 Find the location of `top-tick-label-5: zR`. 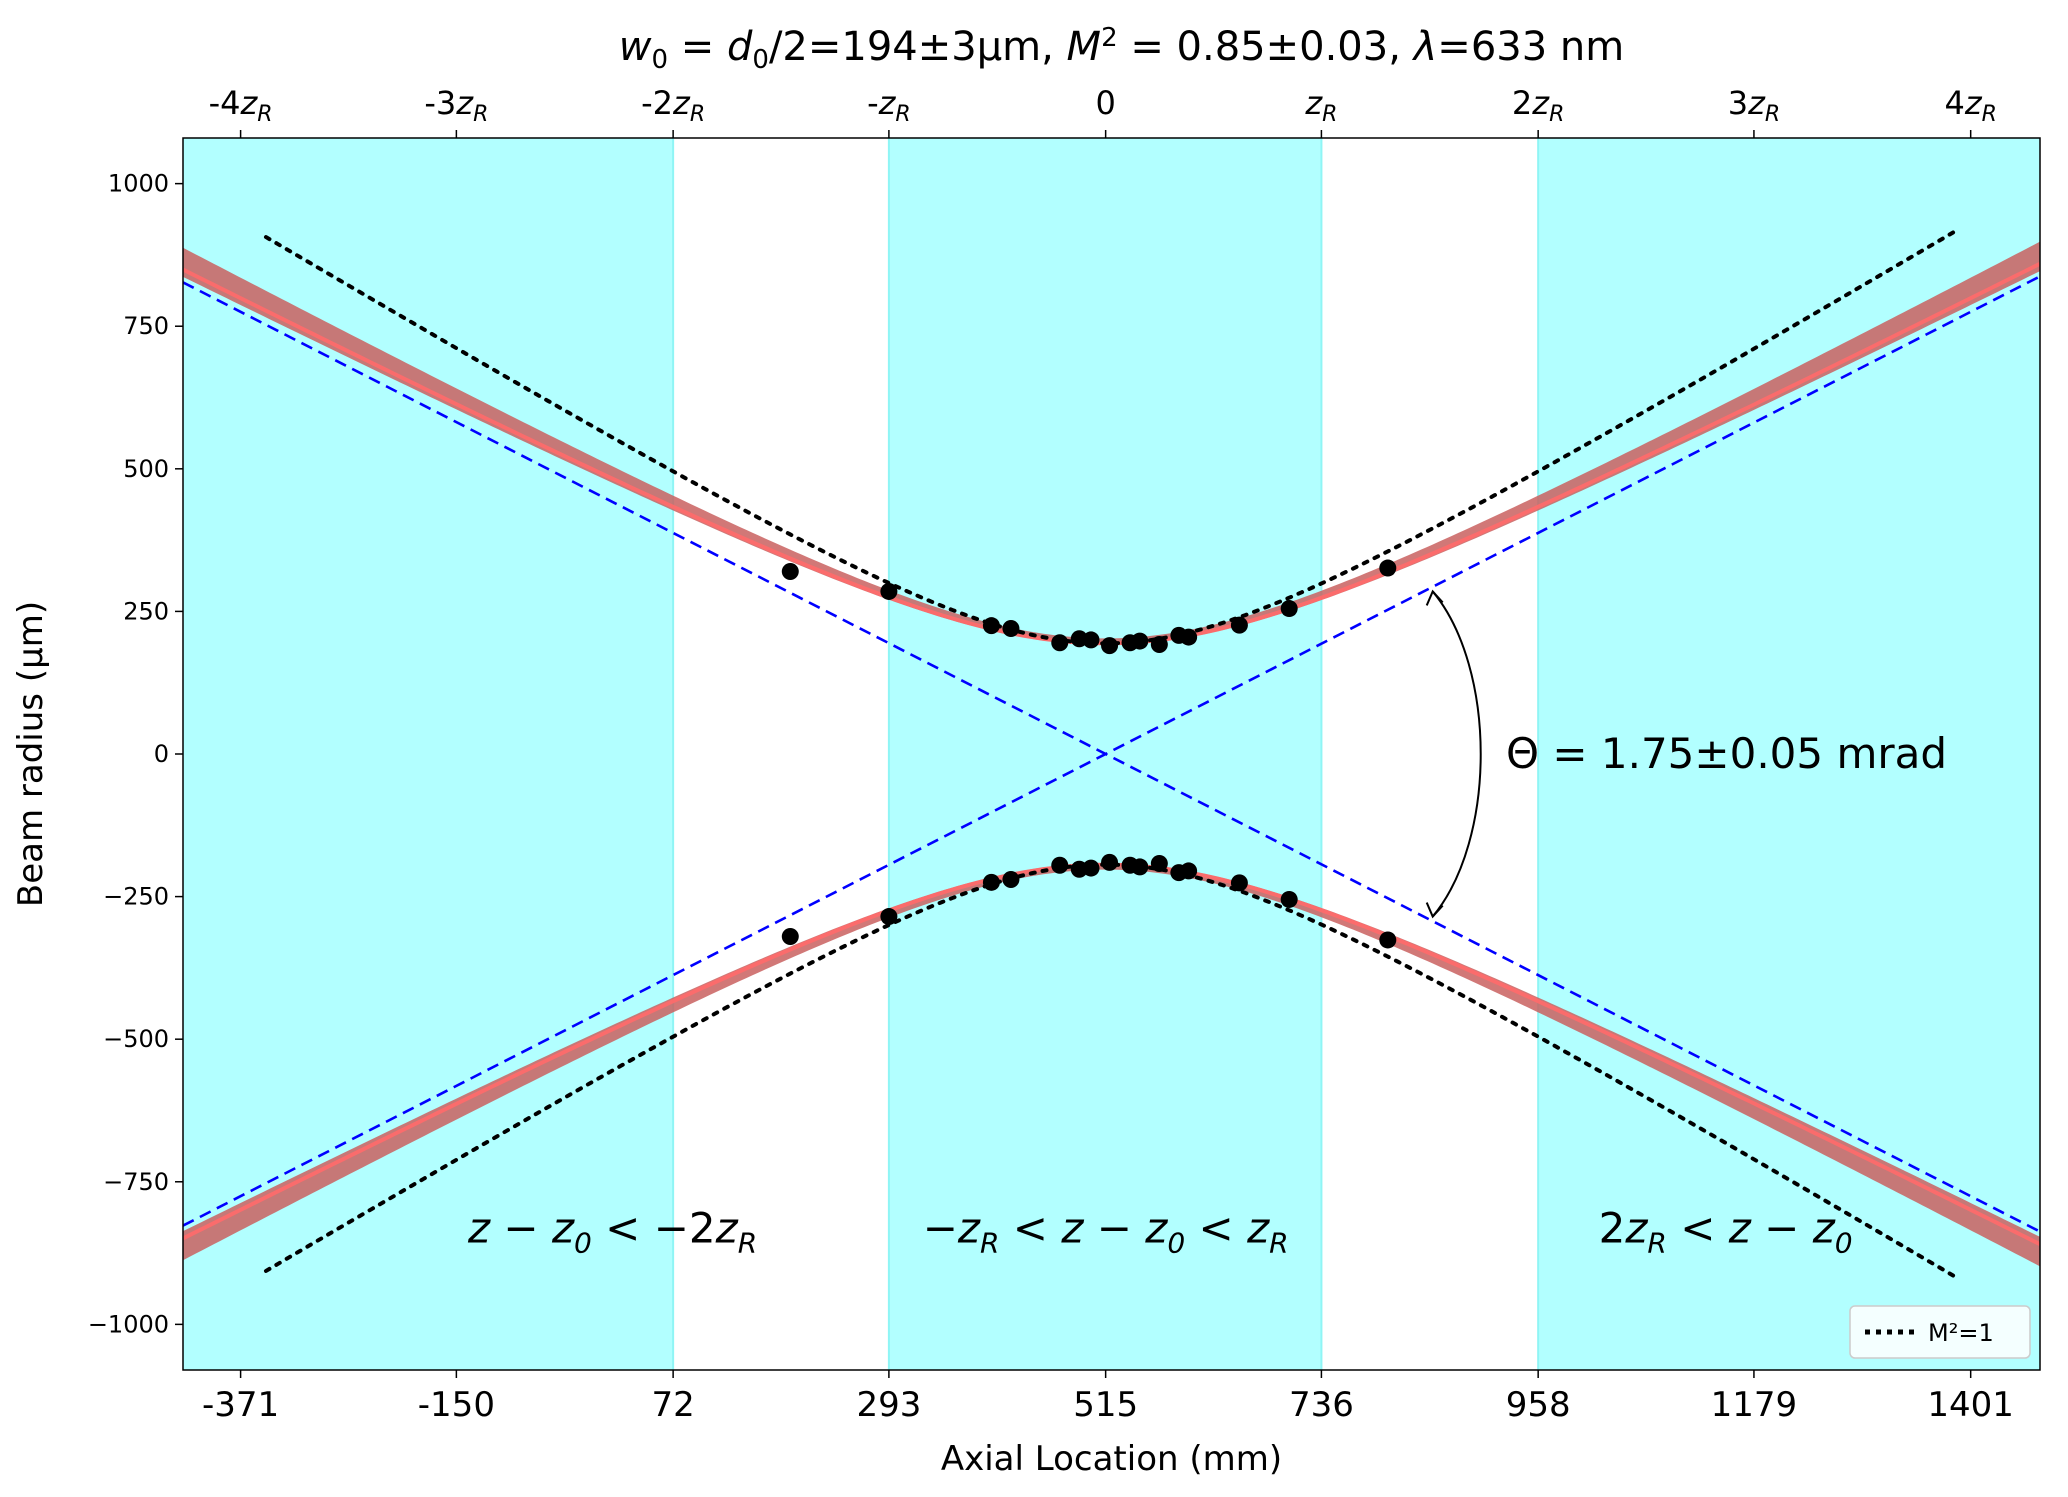

top-tick-label-5: zR is located at coordinates (1320, 105).